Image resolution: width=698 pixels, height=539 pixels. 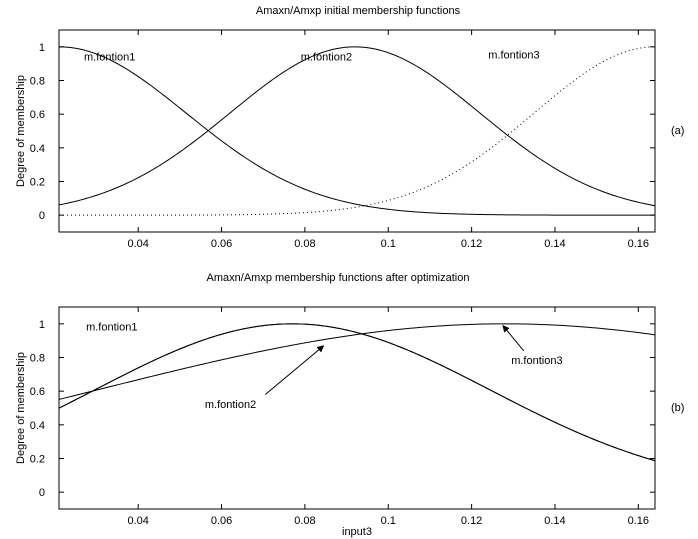 I want to click on panel-b-xlabel: input3, so click(x=357, y=532).